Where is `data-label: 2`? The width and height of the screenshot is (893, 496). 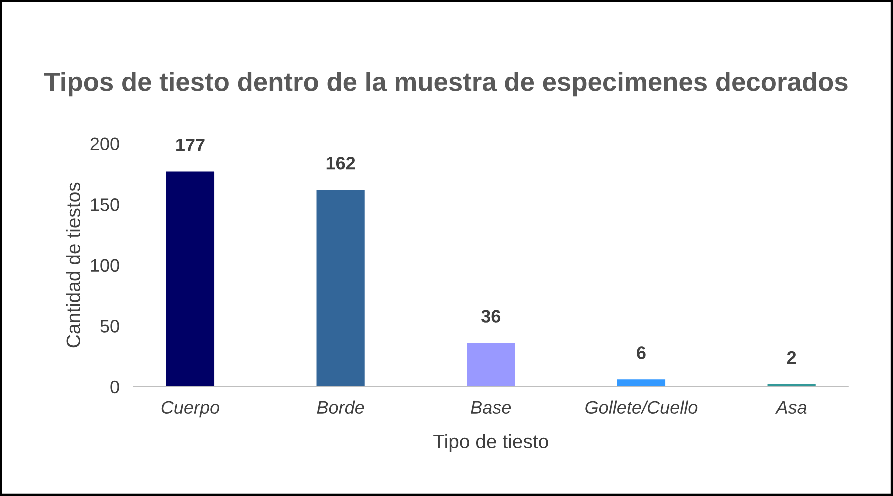
data-label: 2 is located at coordinates (791, 357).